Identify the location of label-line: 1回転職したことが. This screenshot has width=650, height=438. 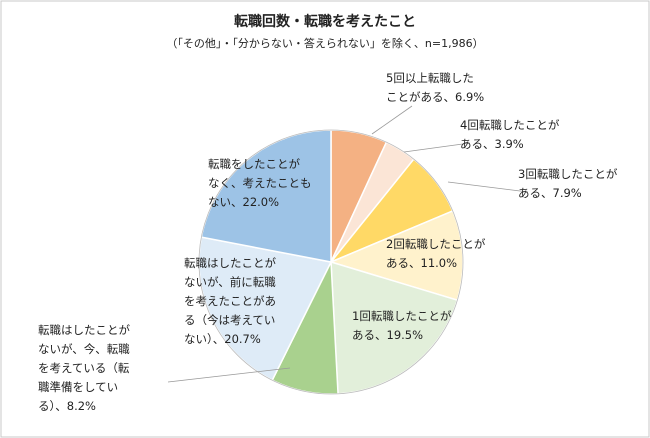
(402, 316).